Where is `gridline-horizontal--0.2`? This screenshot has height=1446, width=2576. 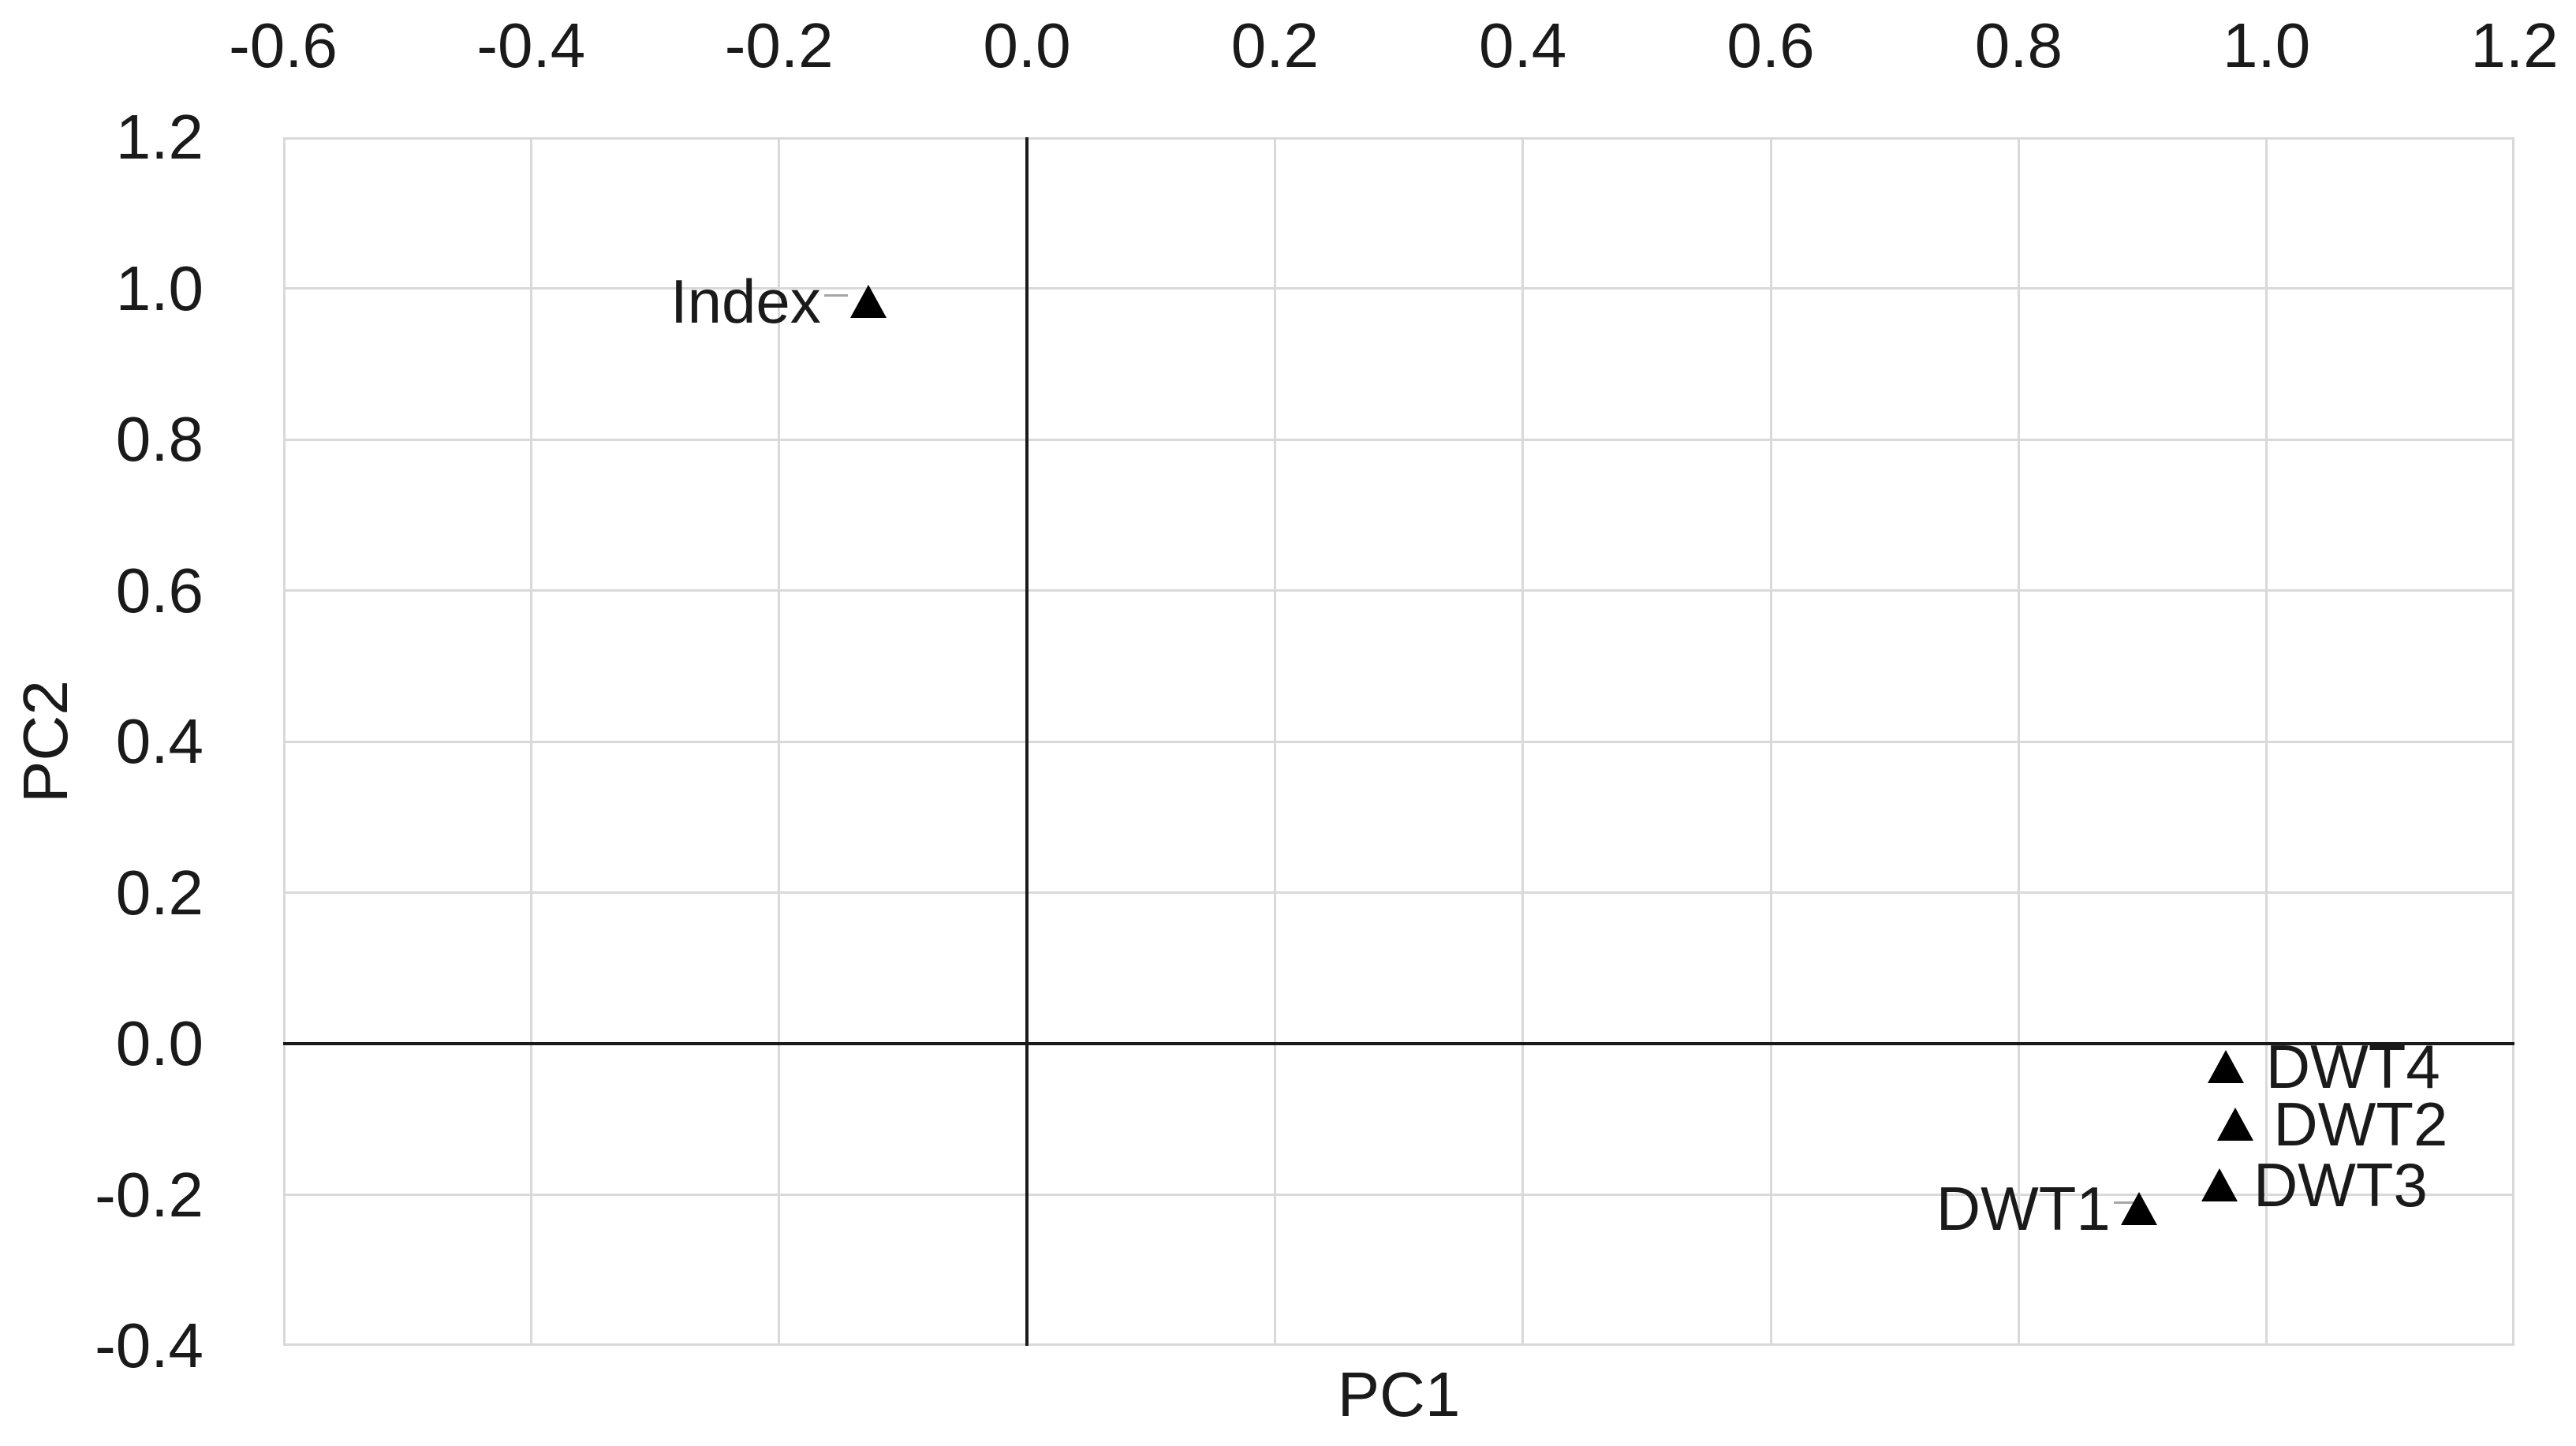
gridline-horizontal--0.2 is located at coordinates (1398, 1195).